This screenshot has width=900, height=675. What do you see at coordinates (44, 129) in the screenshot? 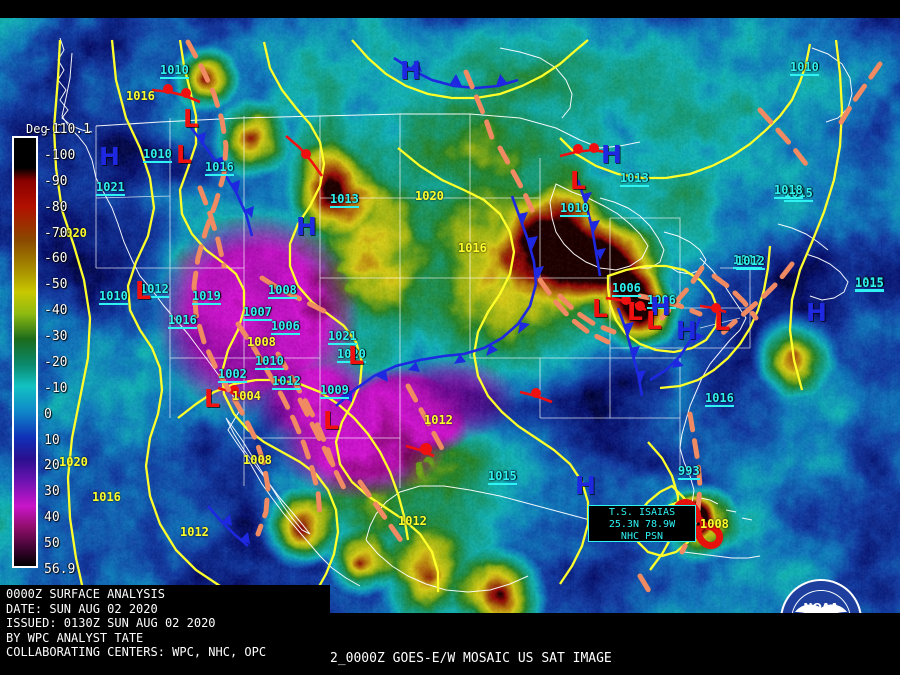
I see `colorbar-title: Deg C` at bounding box center [44, 129].